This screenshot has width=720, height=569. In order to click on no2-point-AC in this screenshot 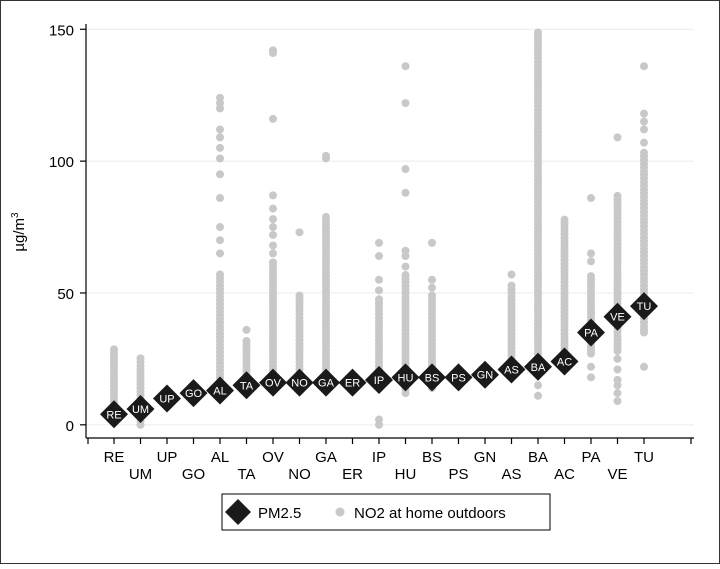, I will do `click(564, 219)`.